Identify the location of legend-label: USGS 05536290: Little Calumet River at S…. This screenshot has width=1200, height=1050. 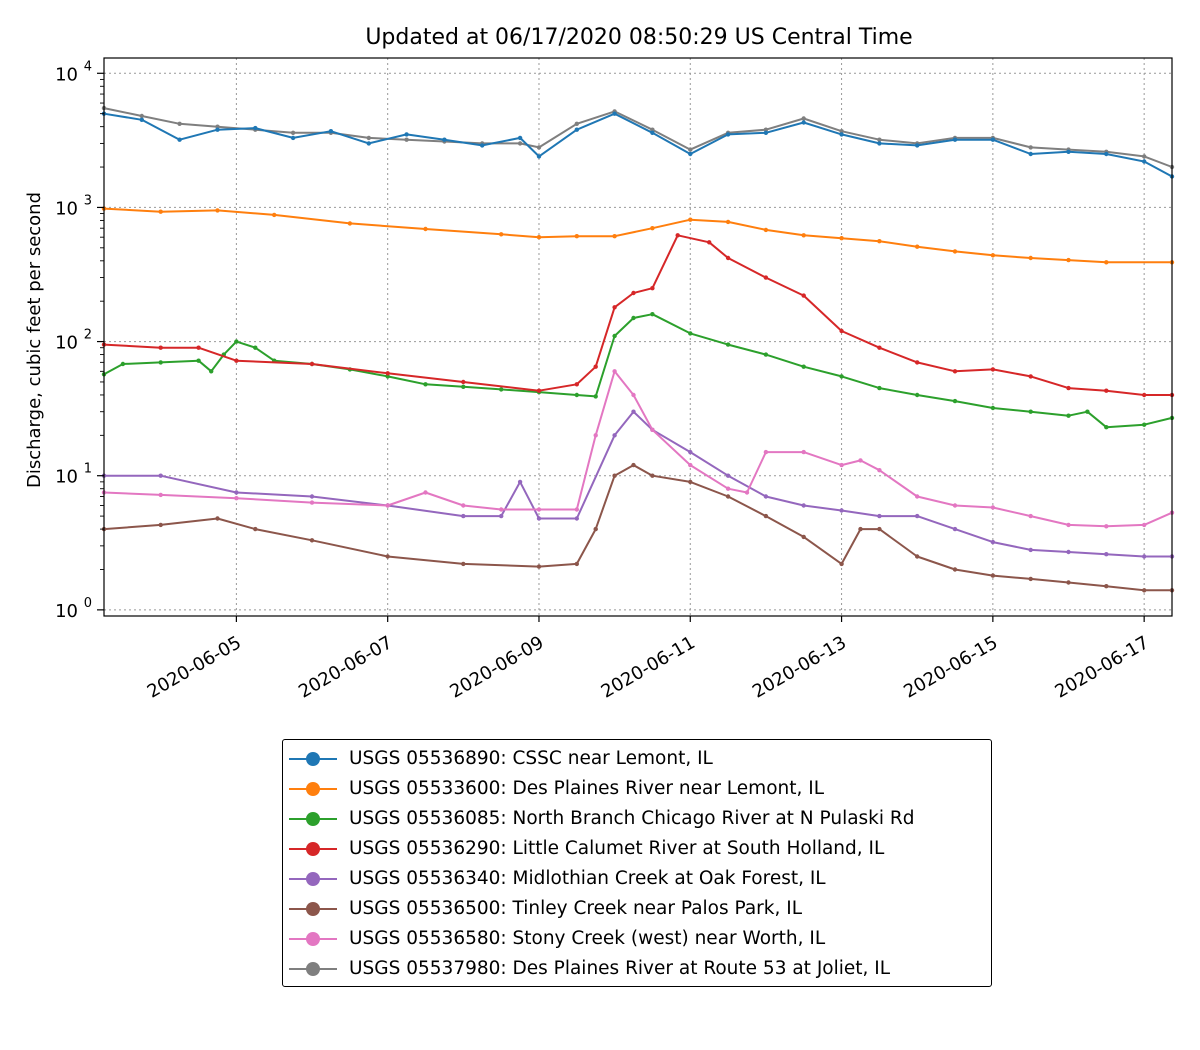
(617, 848).